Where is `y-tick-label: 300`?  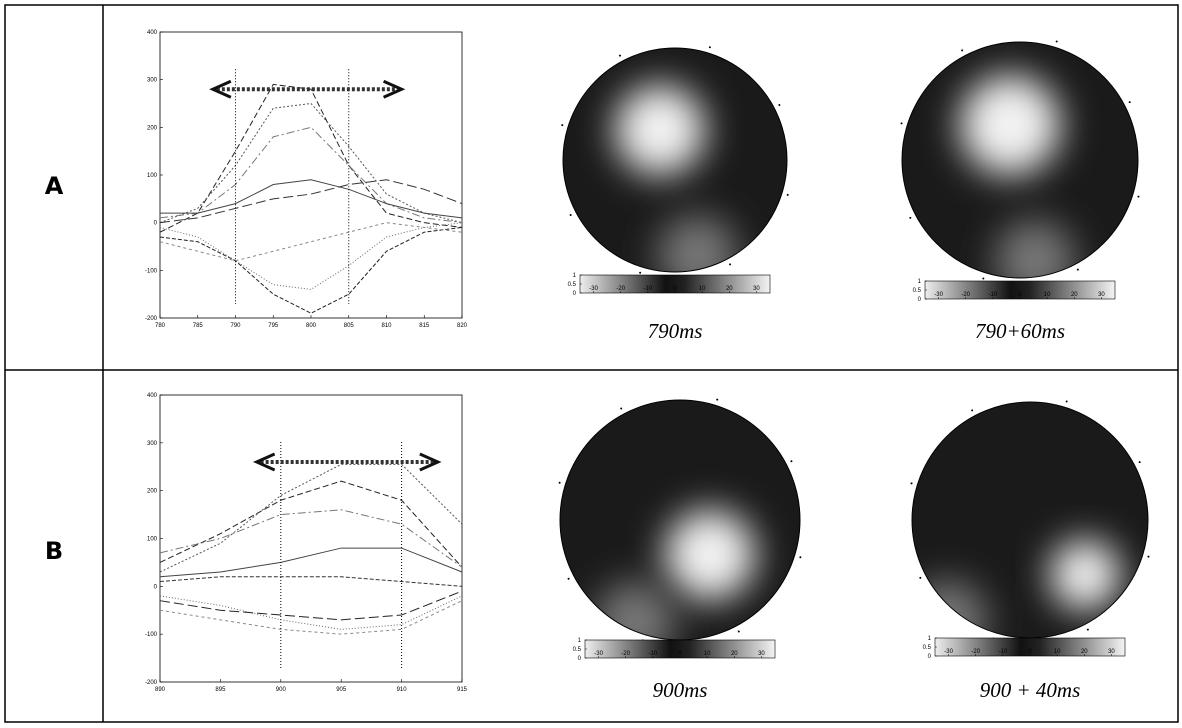
y-tick-label: 300 is located at coordinates (152, 444).